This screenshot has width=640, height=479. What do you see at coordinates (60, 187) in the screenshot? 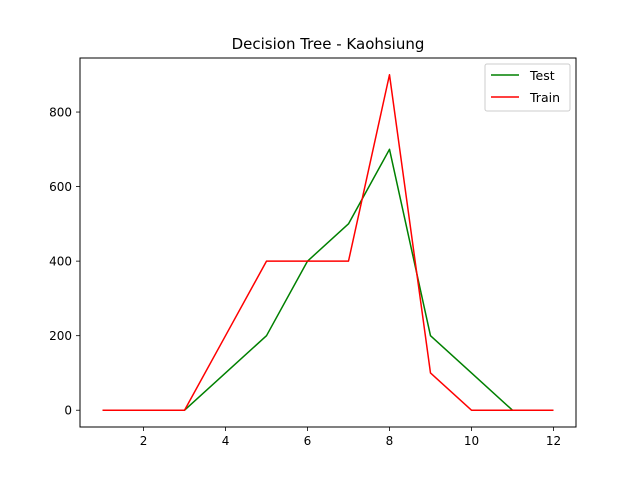
I see `y-tick-label: 600` at bounding box center [60, 187].